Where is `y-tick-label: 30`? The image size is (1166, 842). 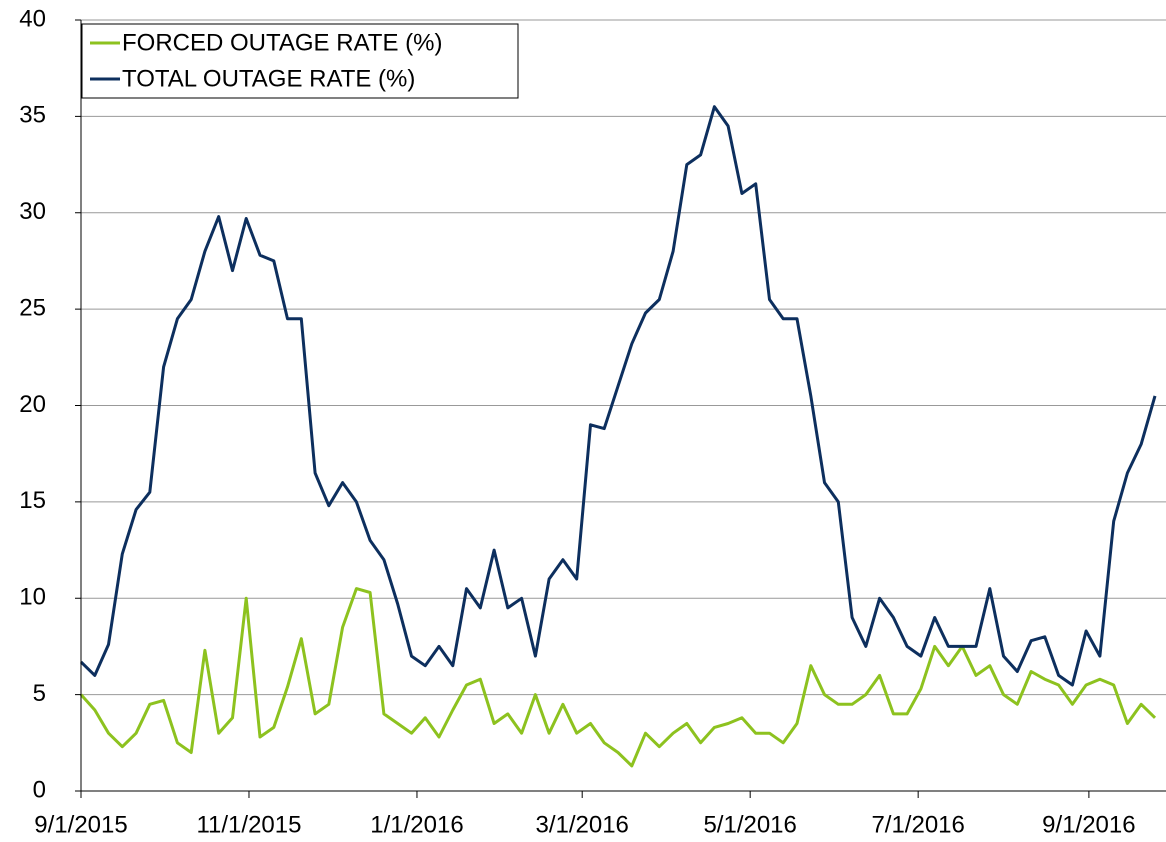 y-tick-label: 30 is located at coordinates (32, 211).